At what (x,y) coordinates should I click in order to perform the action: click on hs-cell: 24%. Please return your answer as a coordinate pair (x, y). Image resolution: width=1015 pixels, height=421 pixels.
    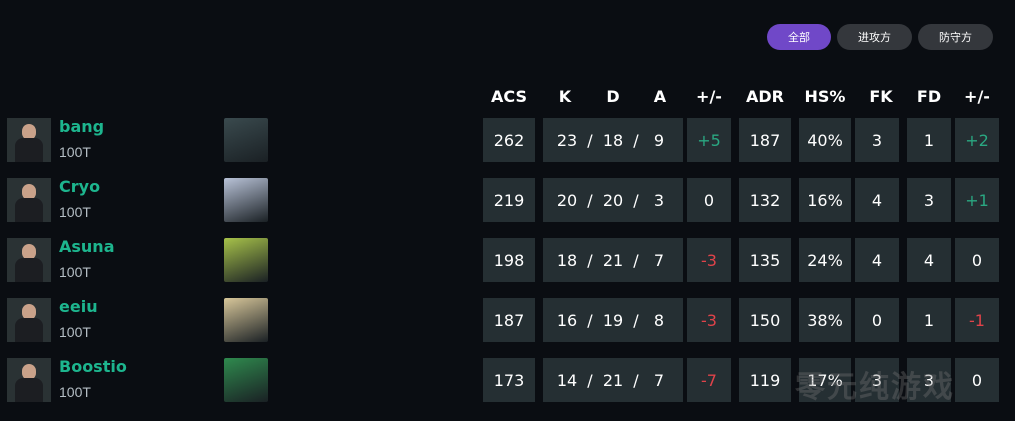
    Looking at the image, I should click on (825, 260).